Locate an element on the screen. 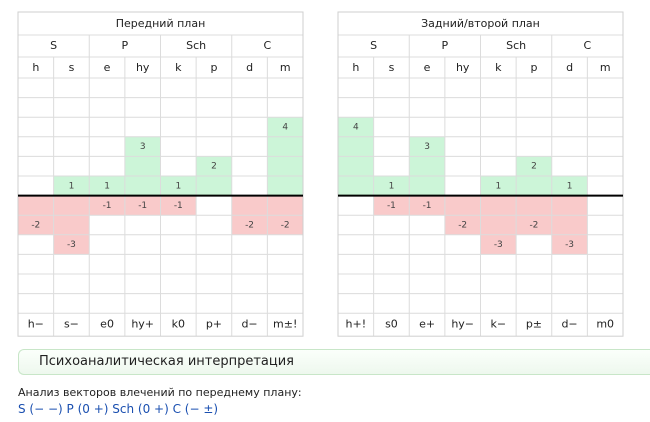 The image size is (650, 422). section-header: Психоаналитическая интерпретация is located at coordinates (334, 362).